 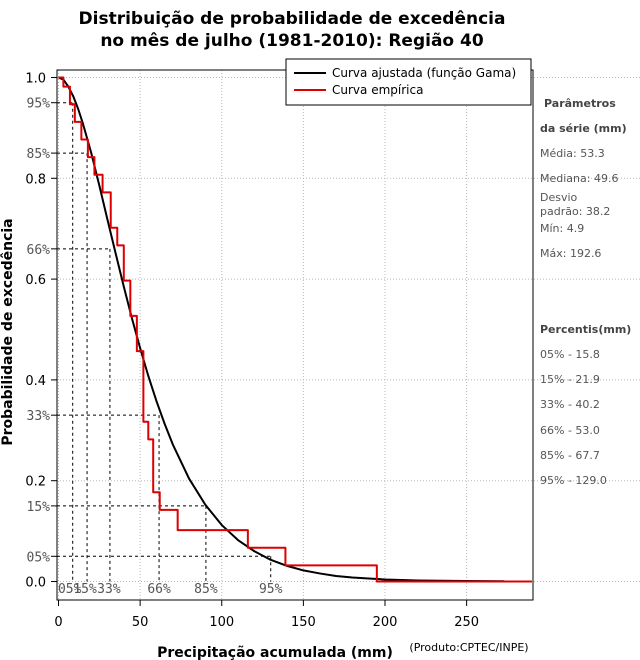 I want to click on percentil-item: 15% - 21.9, so click(x=570, y=379).